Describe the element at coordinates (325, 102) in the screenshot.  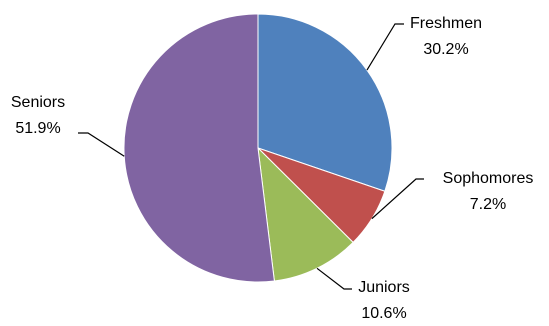
I see `slice-freshmen` at that location.